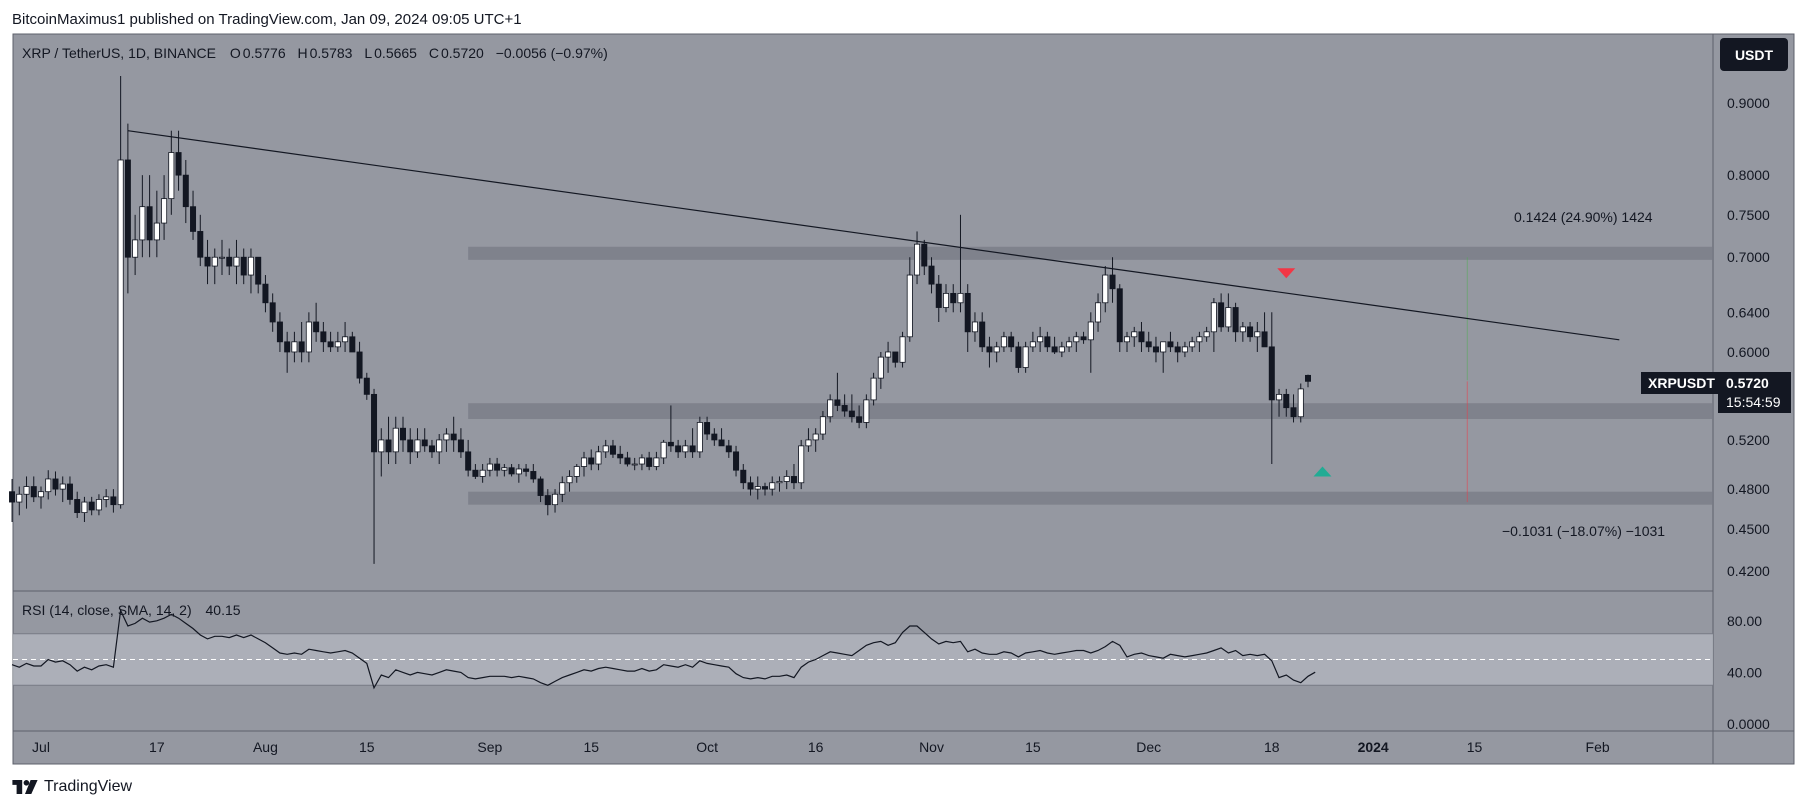 The height and width of the screenshot is (809, 1807). I want to click on bullish-arrow-icon, so click(1322, 471).